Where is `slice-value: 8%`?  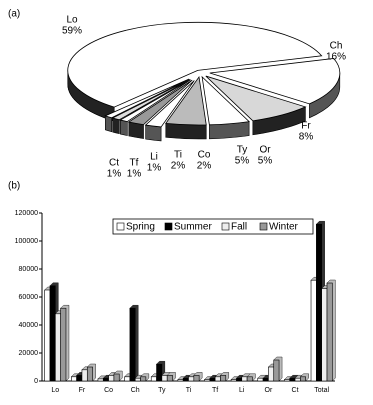
slice-value: 8% is located at coordinates (306, 137).